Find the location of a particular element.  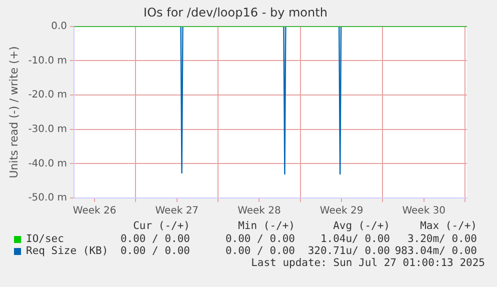

y-tick-label: 0.0 is located at coordinates (59, 26).